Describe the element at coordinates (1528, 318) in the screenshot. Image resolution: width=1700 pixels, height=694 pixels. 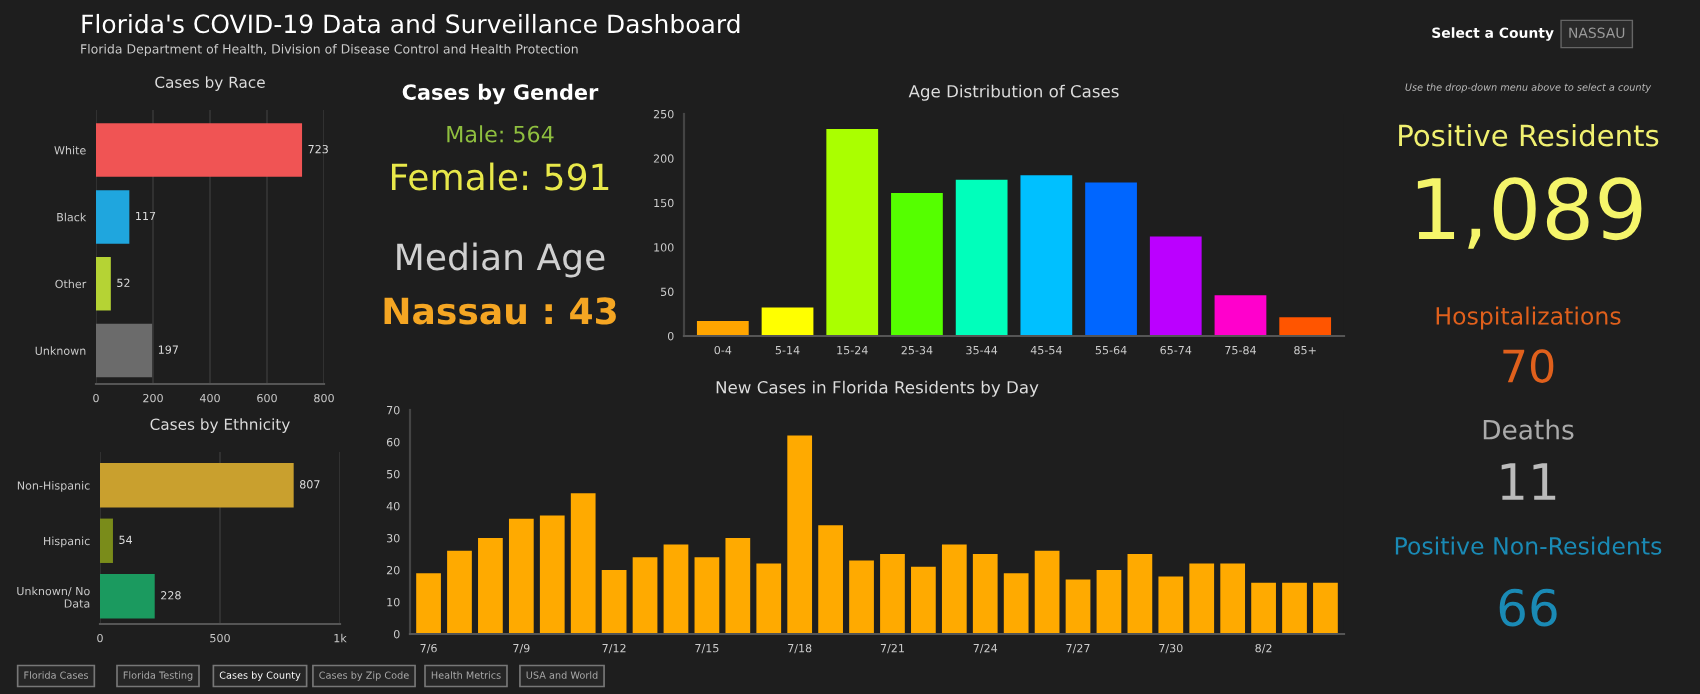
I see `text: Hospitalizations` at that location.